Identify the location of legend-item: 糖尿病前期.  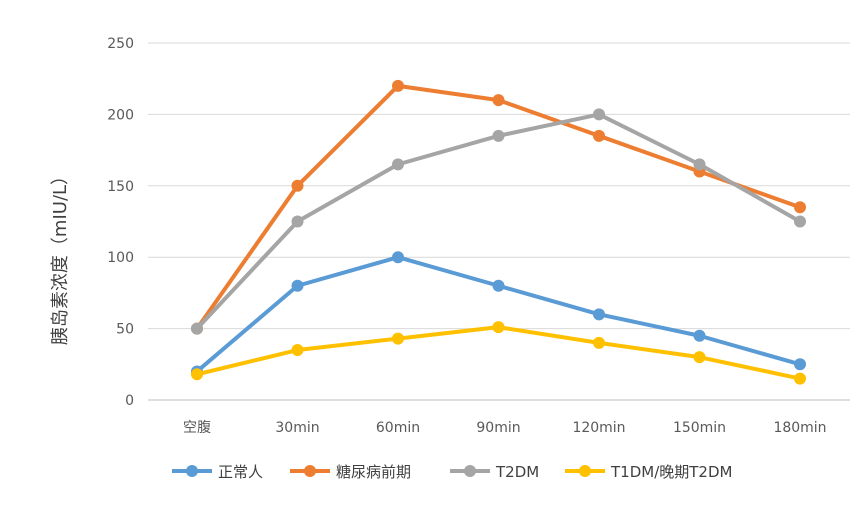
(350, 472).